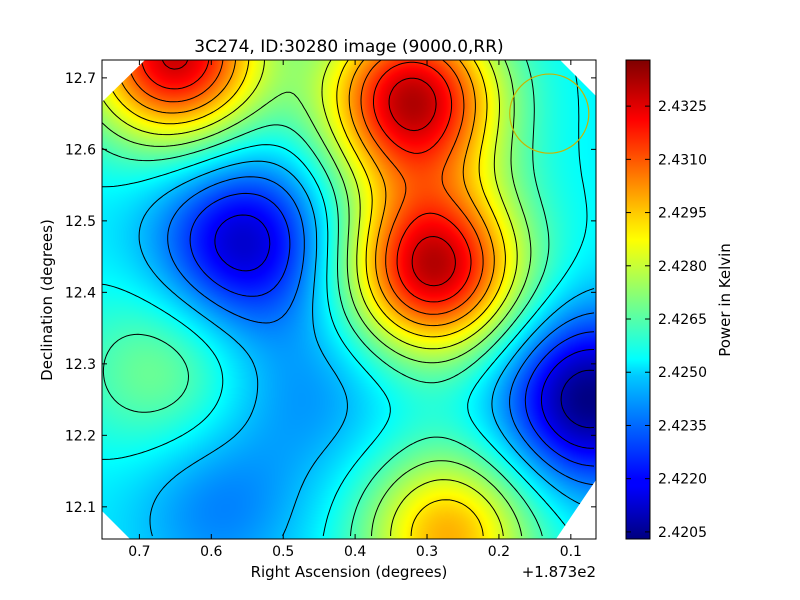 The height and width of the screenshot is (600, 800). Describe the element at coordinates (80, 222) in the screenshot. I see `y-tick-label: 12.5` at that location.